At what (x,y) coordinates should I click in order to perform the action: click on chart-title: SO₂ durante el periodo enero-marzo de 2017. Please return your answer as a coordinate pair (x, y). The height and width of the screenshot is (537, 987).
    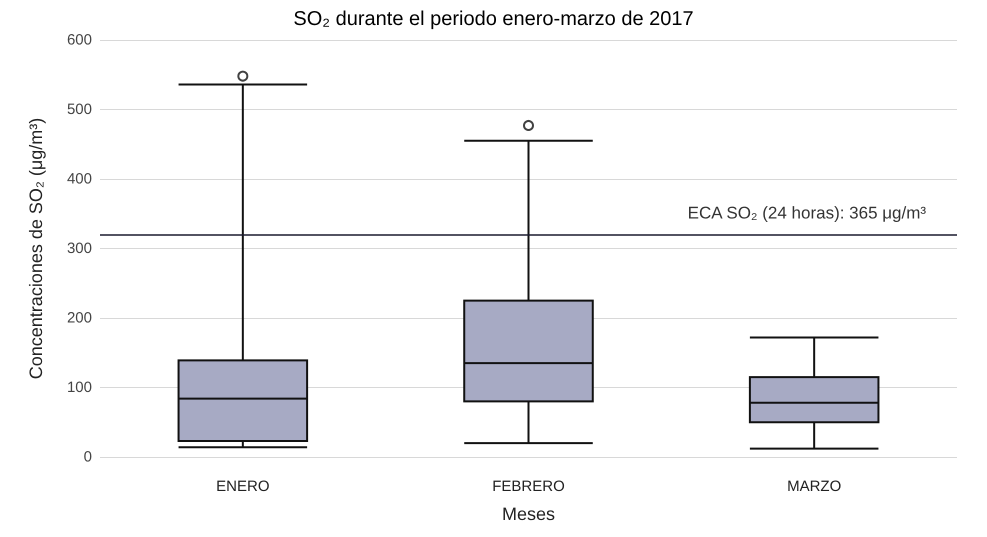
    Looking at the image, I should click on (493, 19).